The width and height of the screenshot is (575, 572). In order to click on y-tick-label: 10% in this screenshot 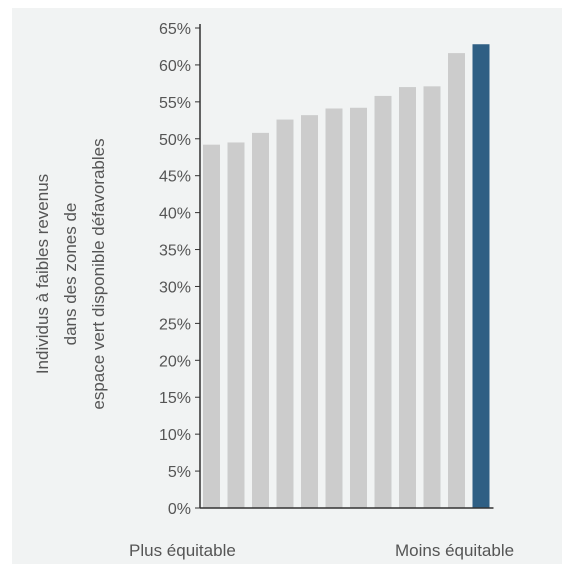, I will do `click(175, 435)`.